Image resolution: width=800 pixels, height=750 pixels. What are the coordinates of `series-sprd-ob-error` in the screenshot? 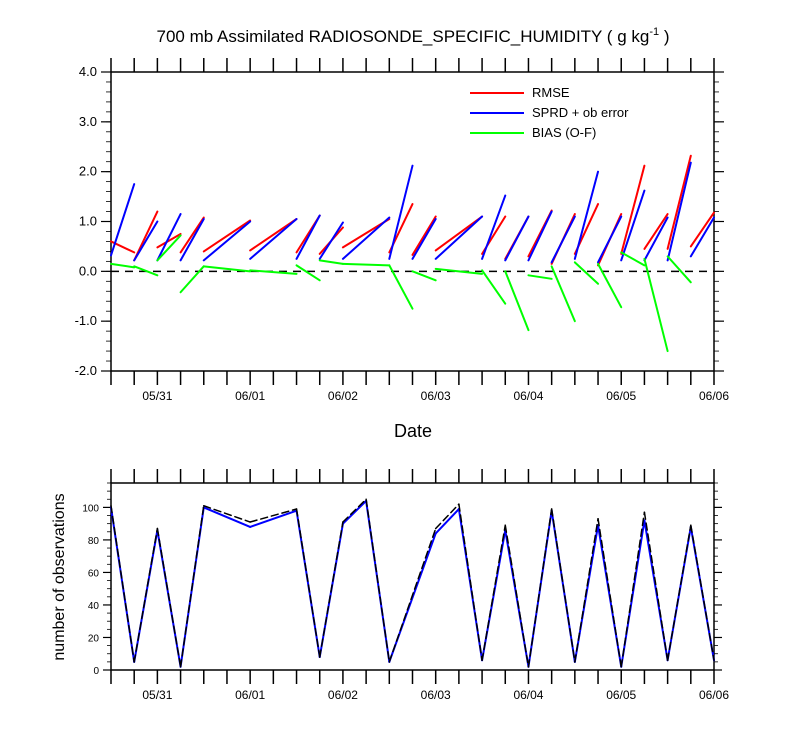 It's located at (412, 212).